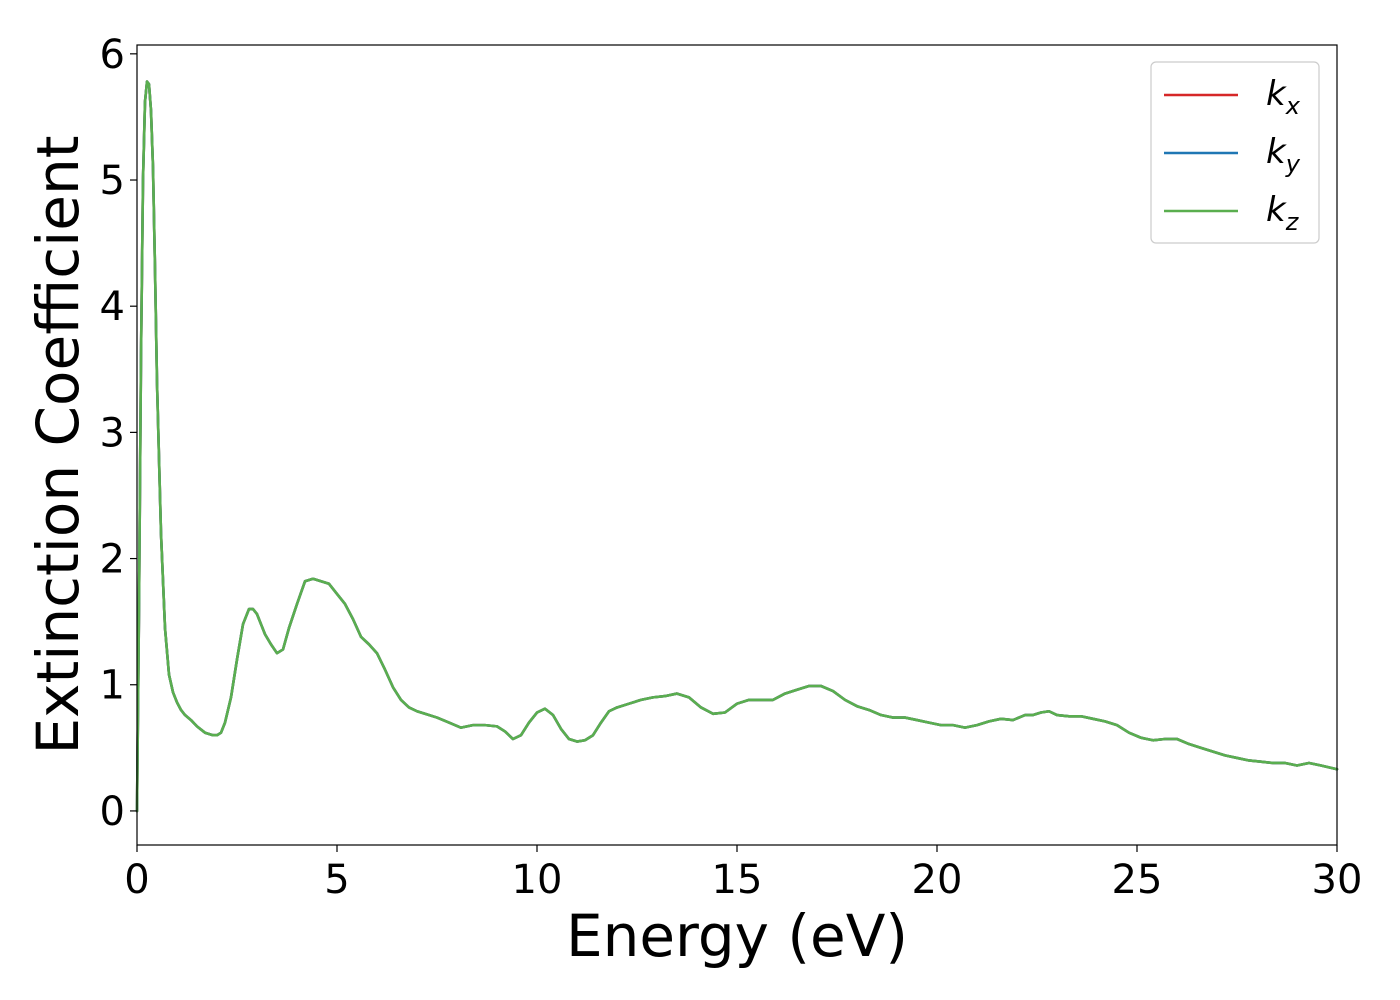 Image resolution: width=1400 pixels, height=1000 pixels. What do you see at coordinates (1337, 880) in the screenshot?
I see `x-tick-label: 30` at bounding box center [1337, 880].